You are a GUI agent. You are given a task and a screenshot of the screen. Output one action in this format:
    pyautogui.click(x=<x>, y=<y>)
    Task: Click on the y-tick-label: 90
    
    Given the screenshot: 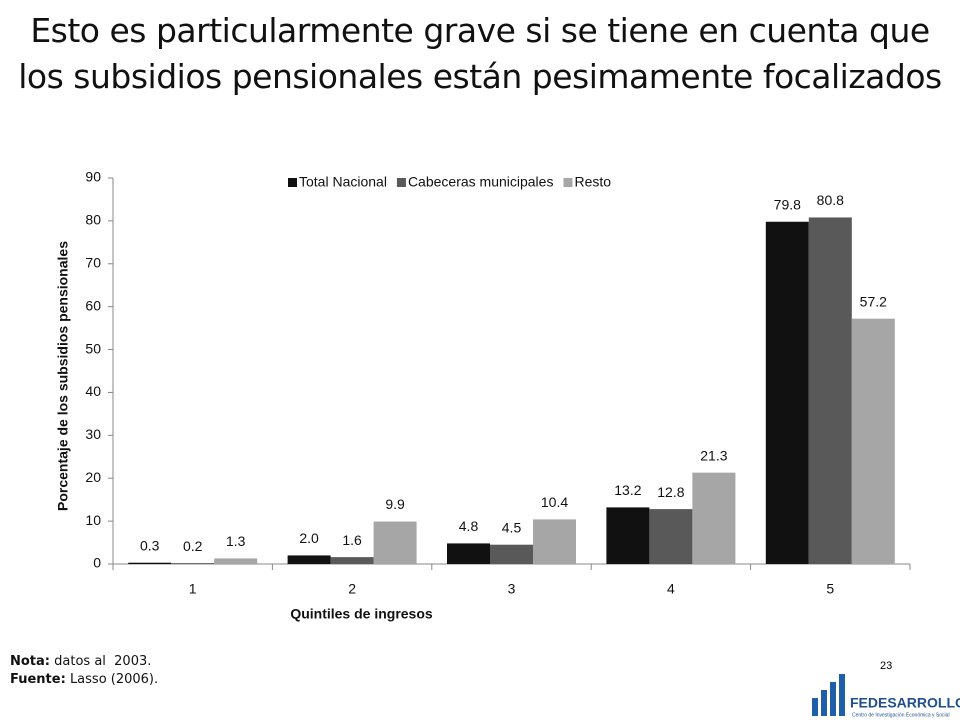 What is the action you would take?
    pyautogui.click(x=93, y=177)
    